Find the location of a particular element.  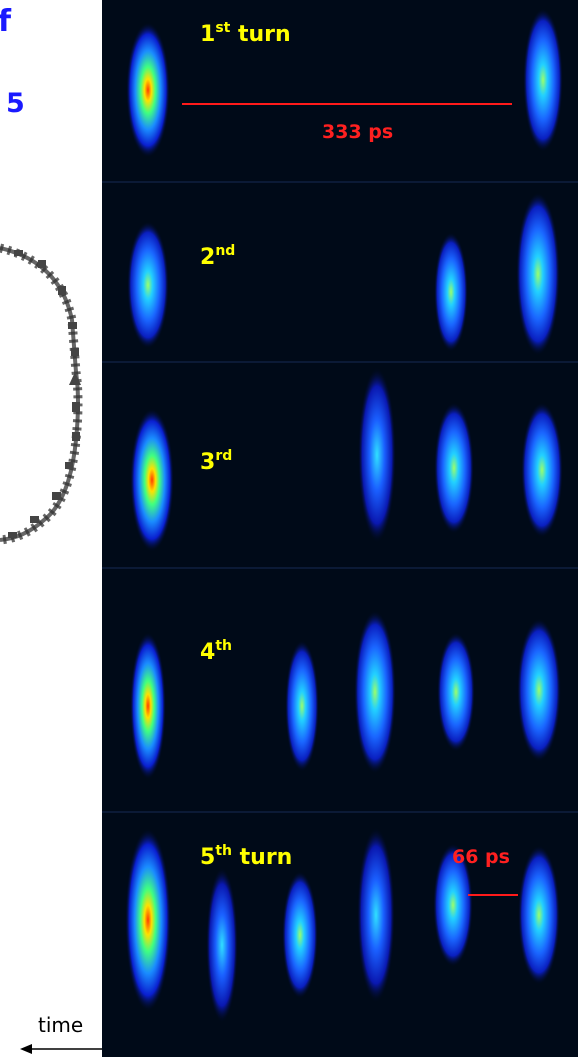

turn-5-streaks is located at coordinates (342, 925).